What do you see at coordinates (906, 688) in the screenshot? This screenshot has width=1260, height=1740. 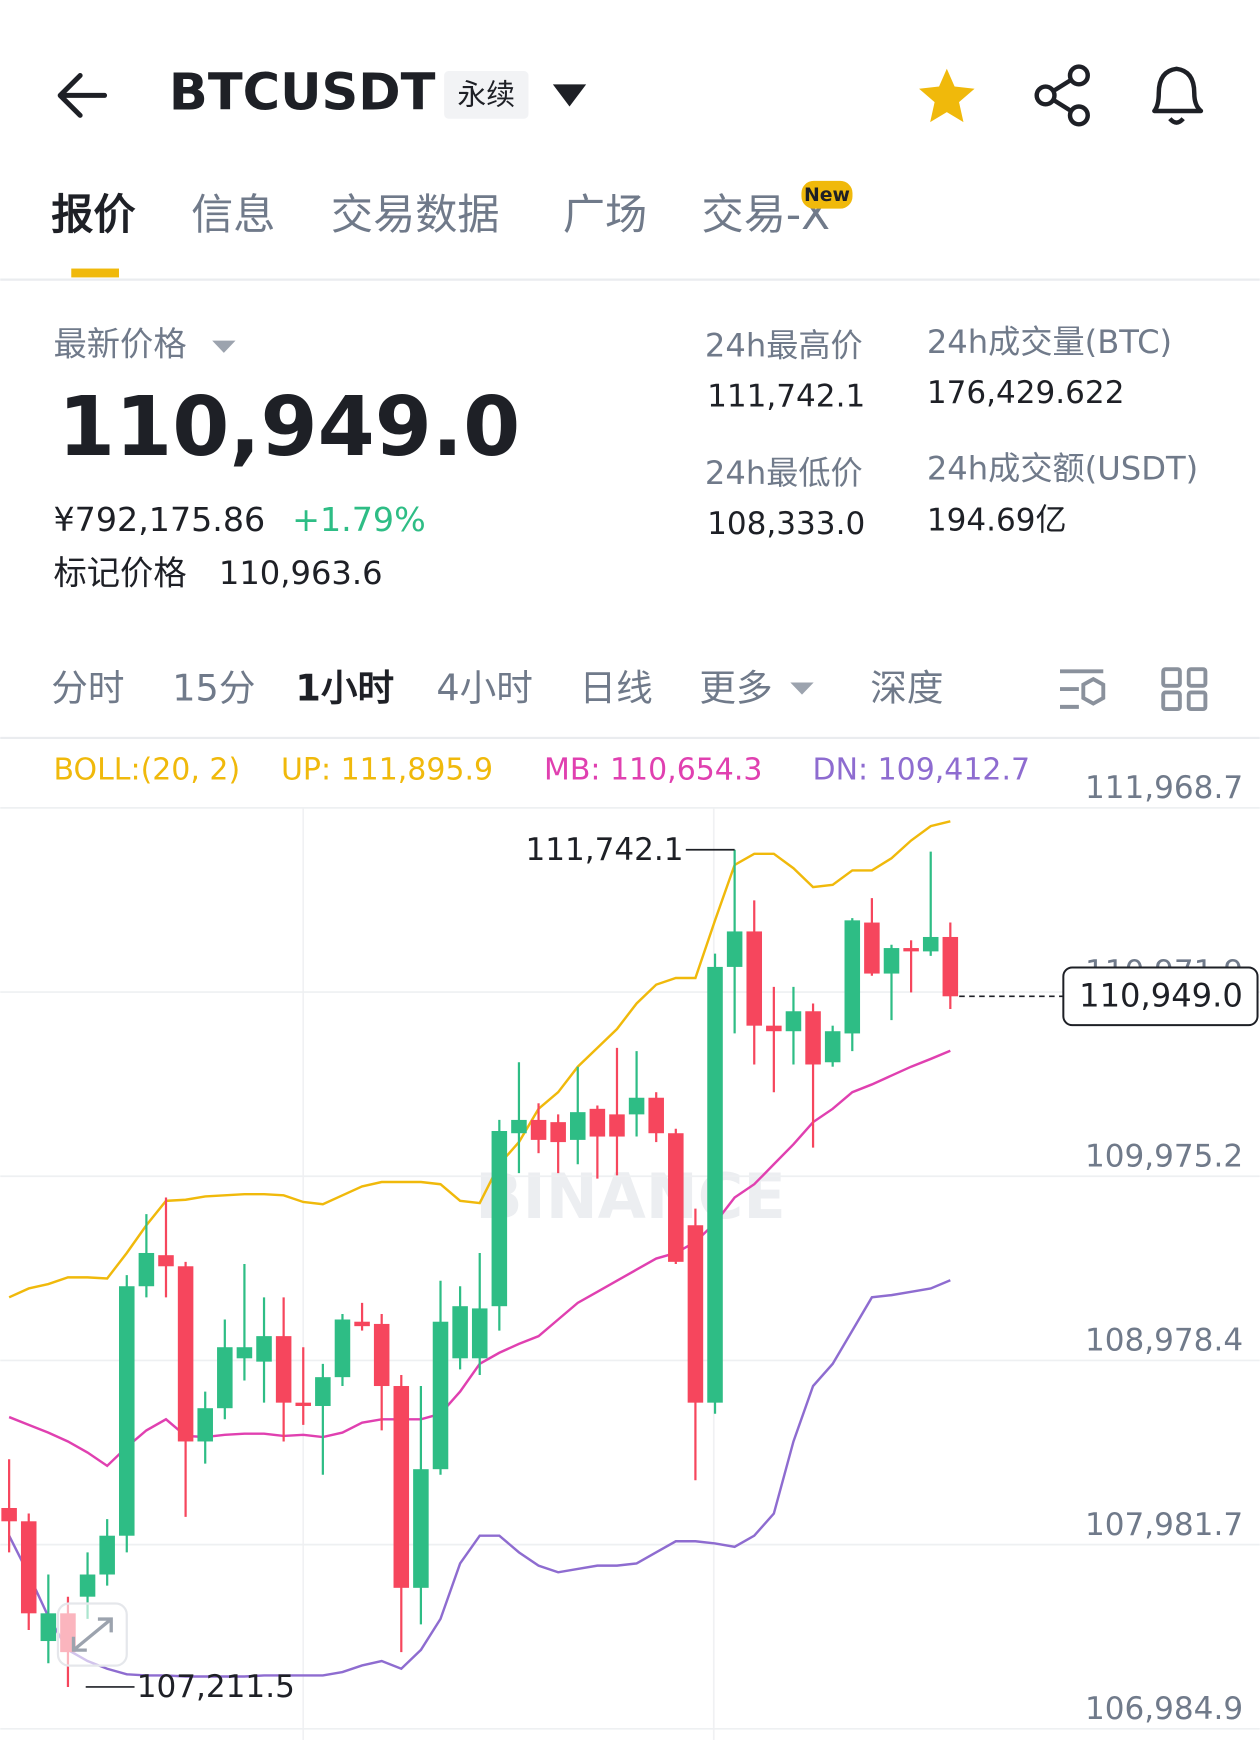 I see `interval: 深度` at bounding box center [906, 688].